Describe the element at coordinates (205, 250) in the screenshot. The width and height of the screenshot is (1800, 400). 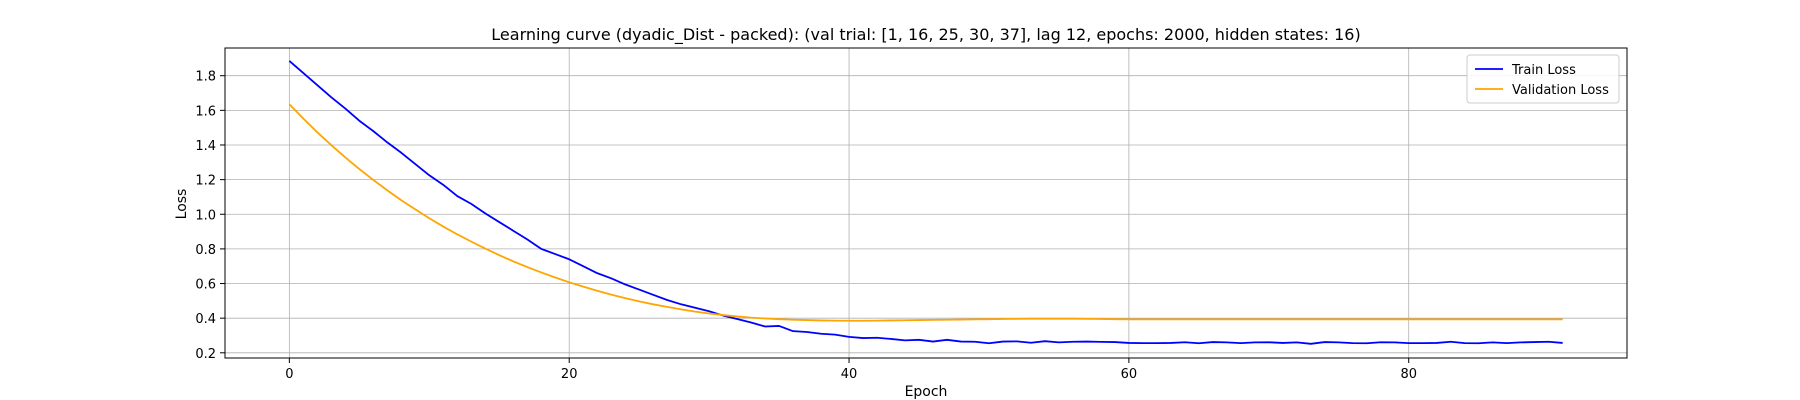
I see `y-tick-label: 0.8` at that location.